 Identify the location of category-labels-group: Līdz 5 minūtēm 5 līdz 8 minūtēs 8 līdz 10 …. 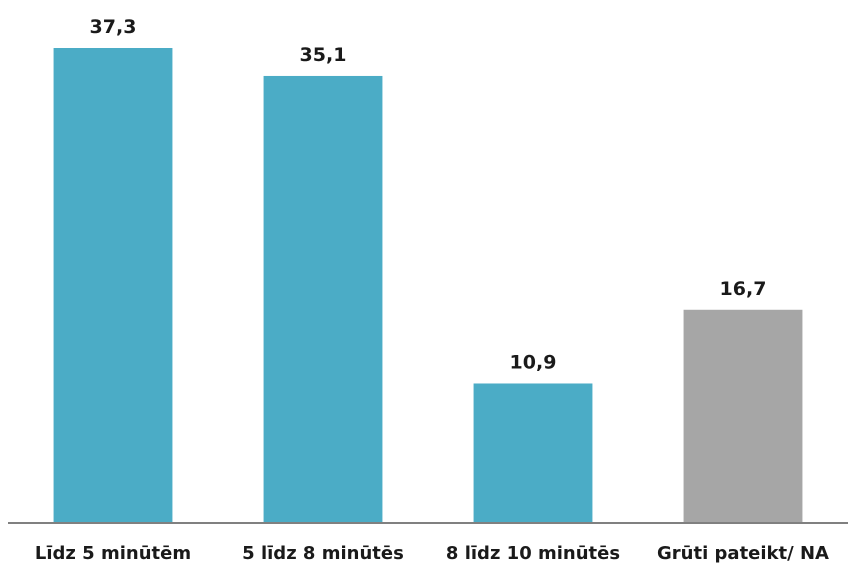
(432, 553).